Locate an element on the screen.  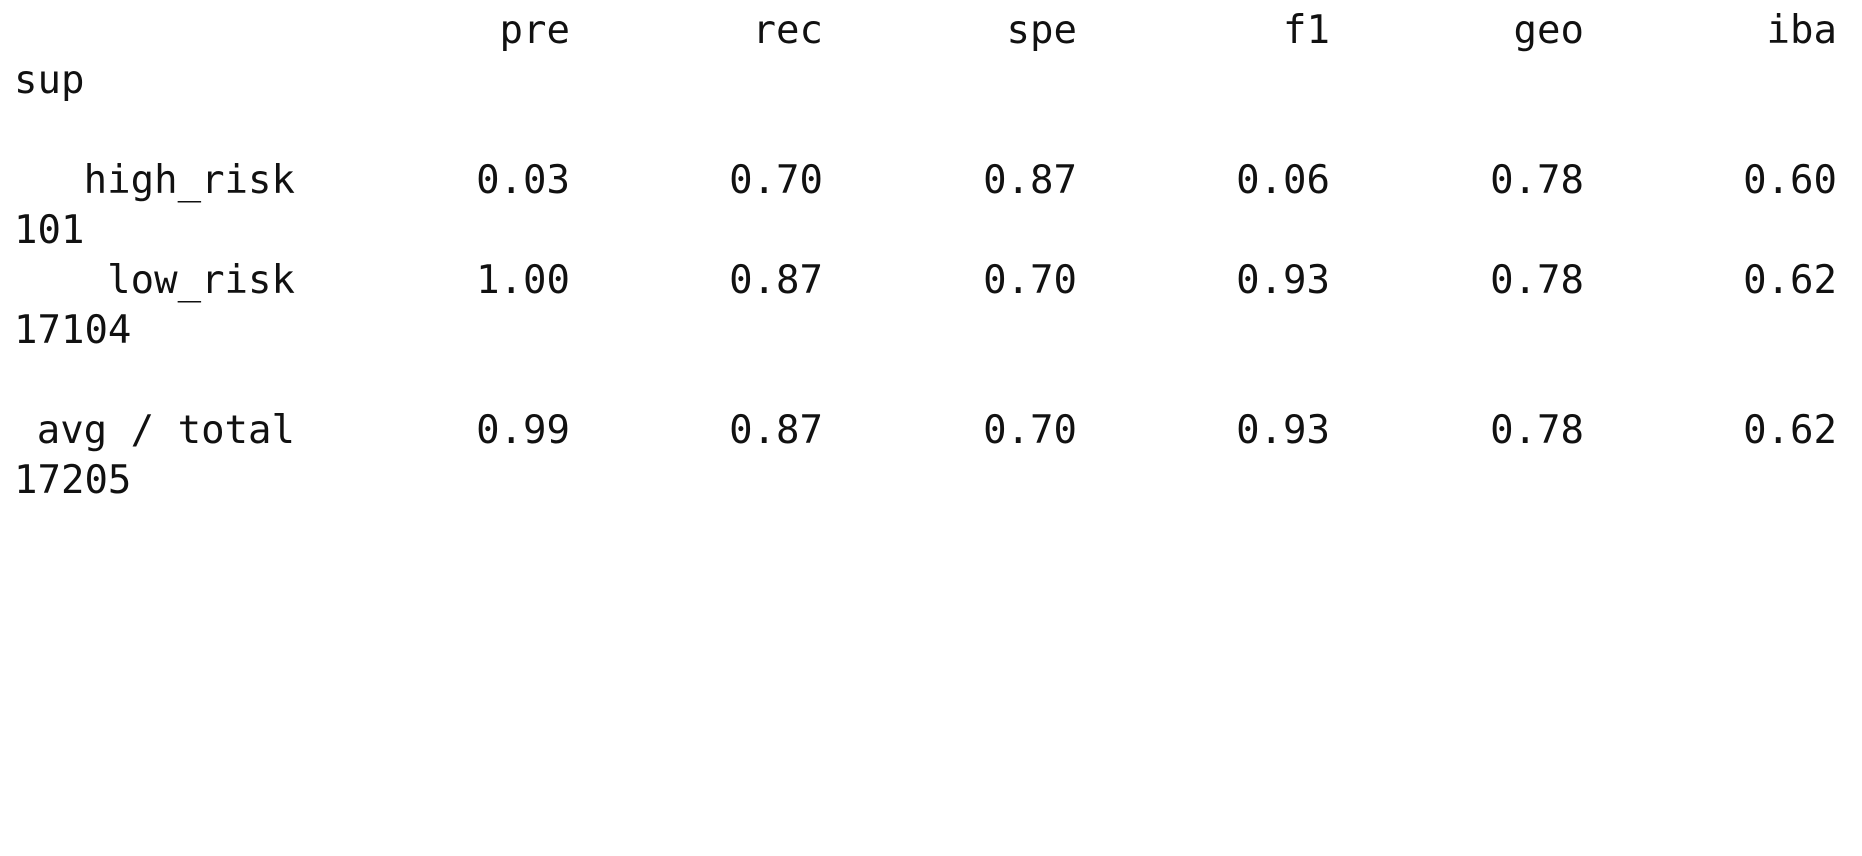
header-spe: spe is located at coordinates (1041, 30).